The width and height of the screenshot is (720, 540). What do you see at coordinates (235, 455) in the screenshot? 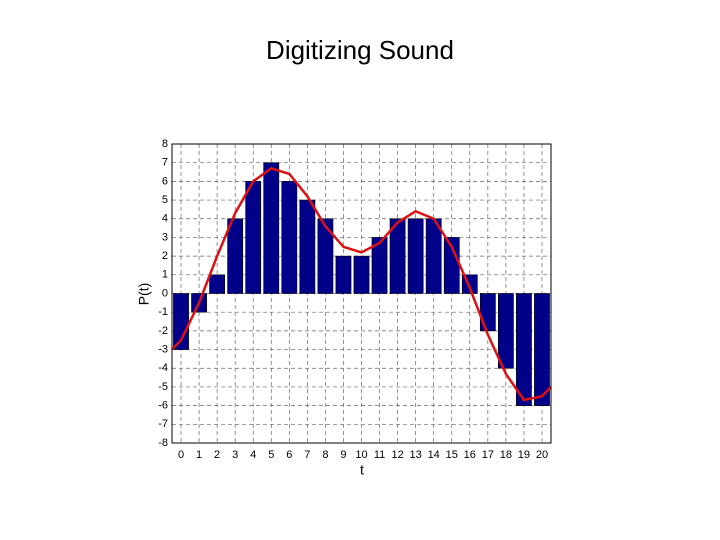
I see `x-tick-label: 3` at bounding box center [235, 455].